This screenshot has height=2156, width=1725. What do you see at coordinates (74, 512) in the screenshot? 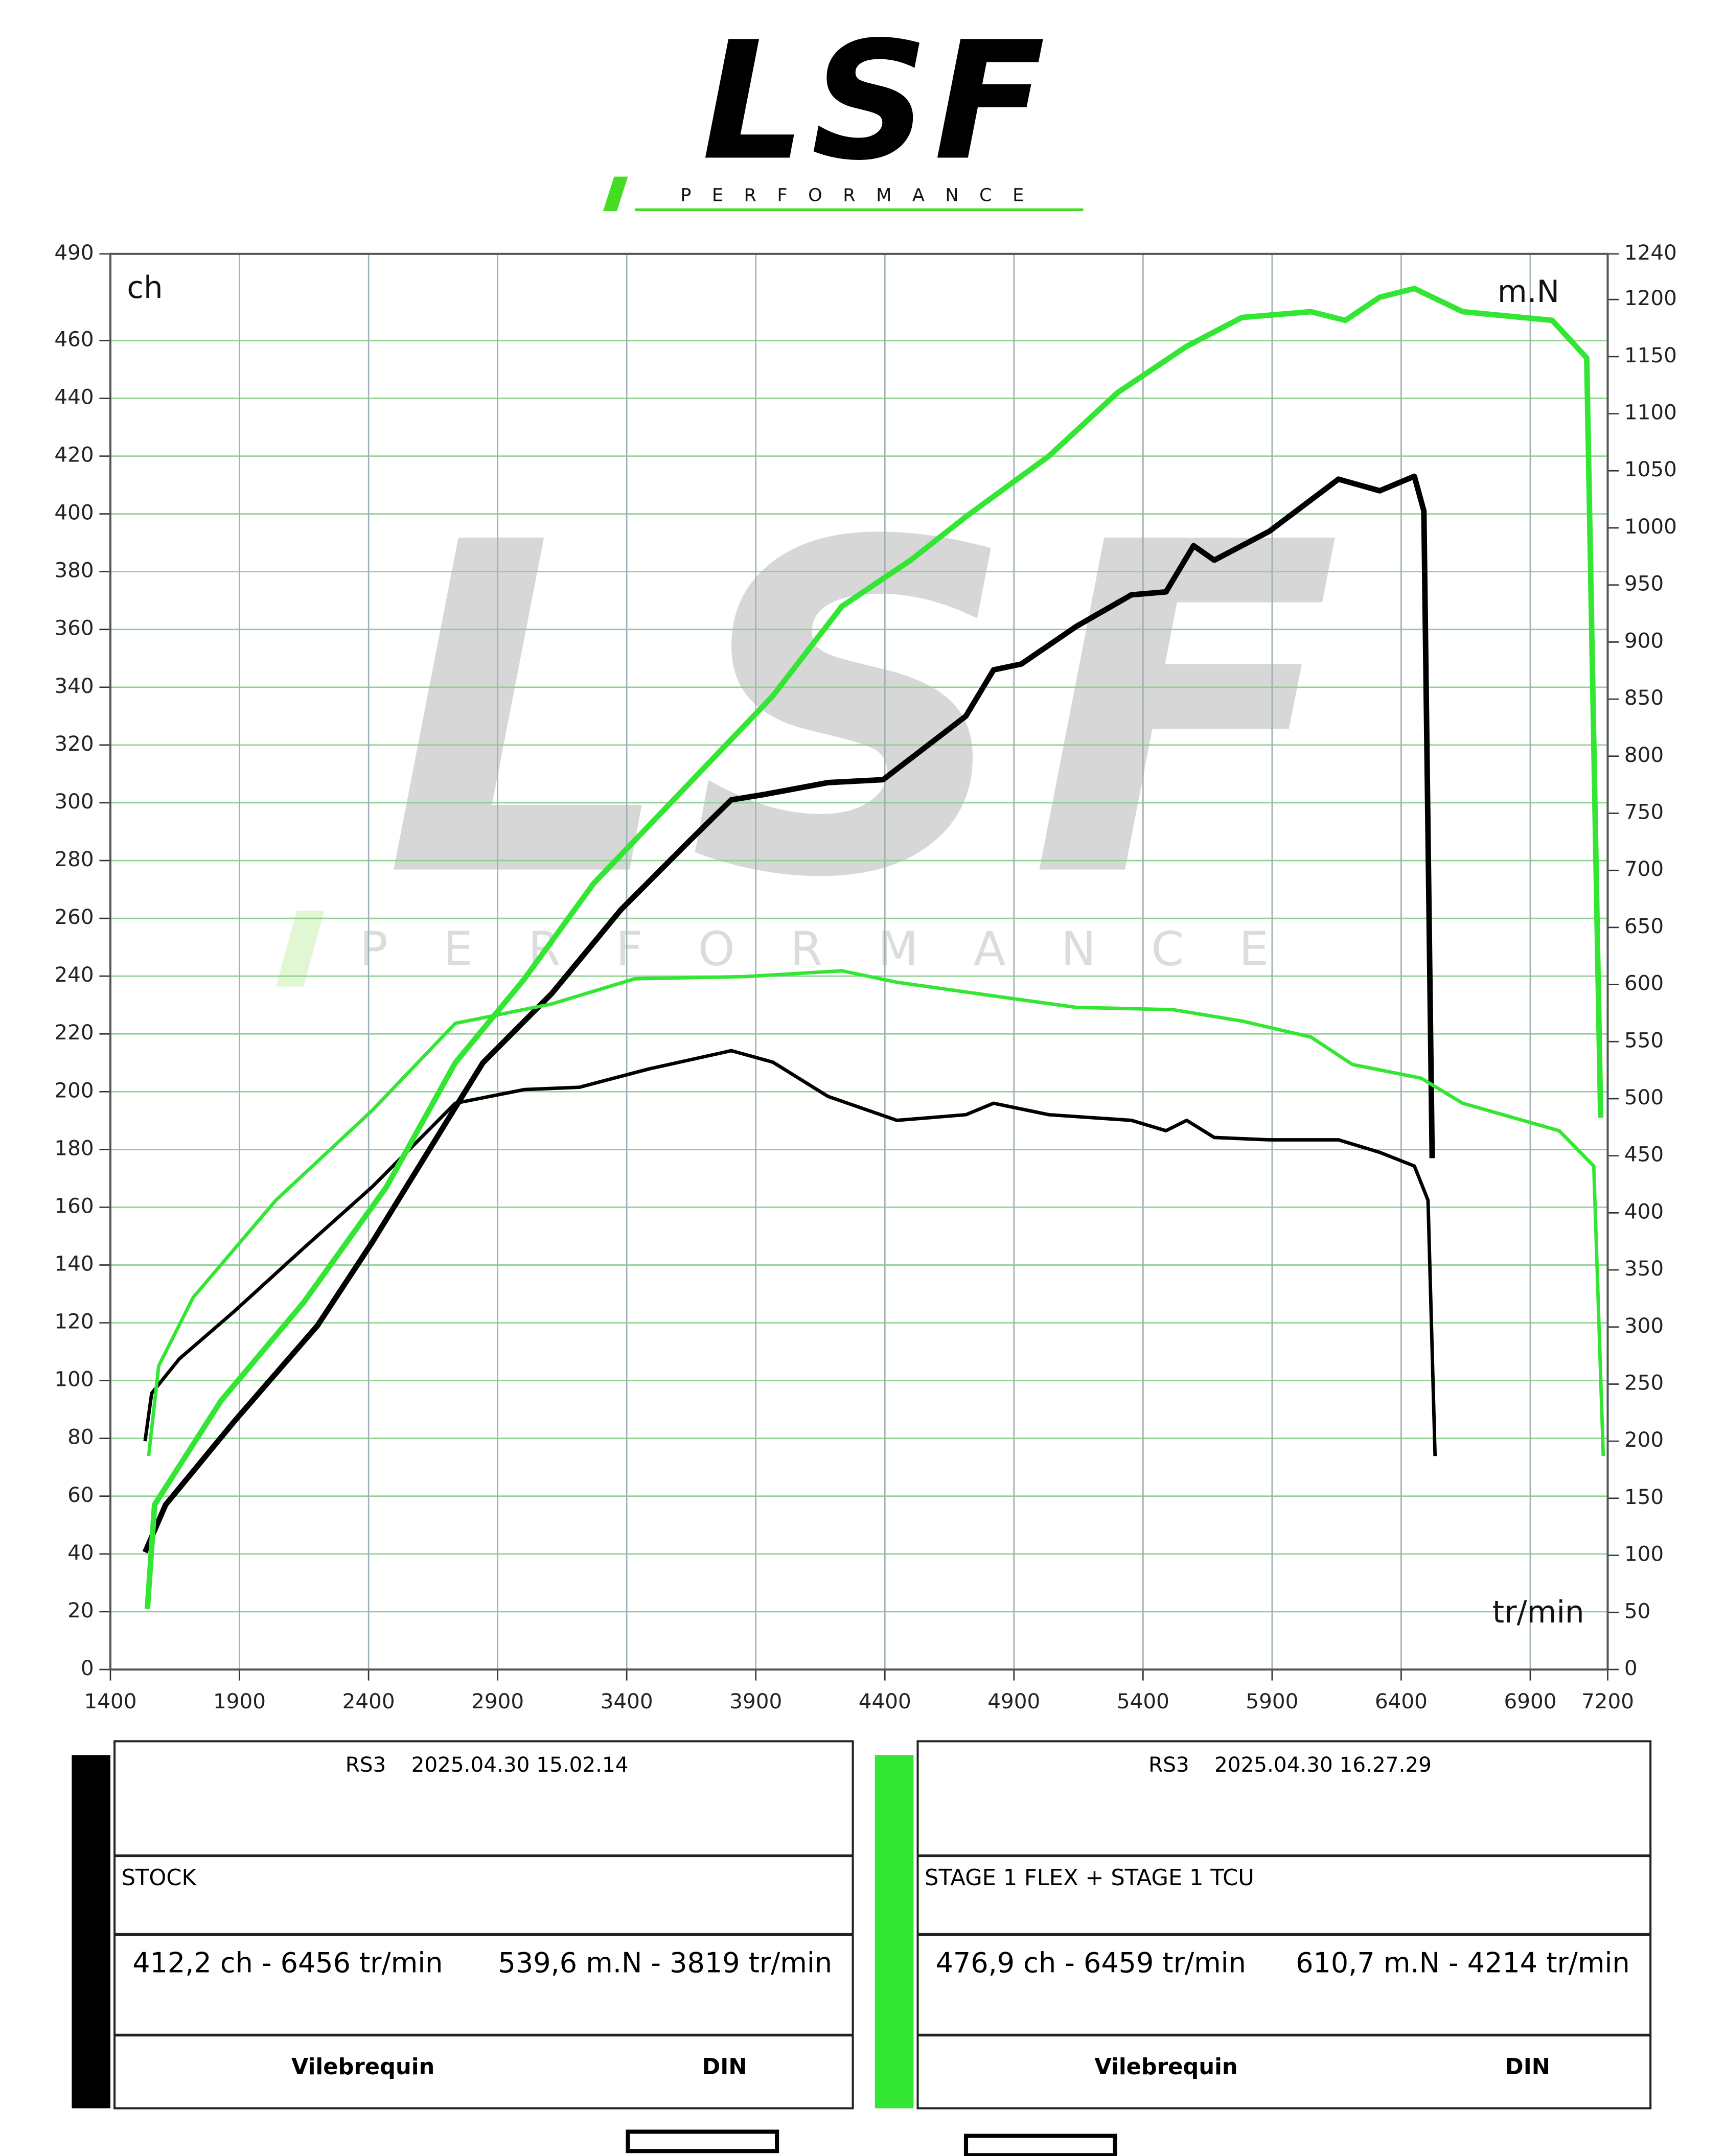
I see `y-tick-label: 400` at bounding box center [74, 512].